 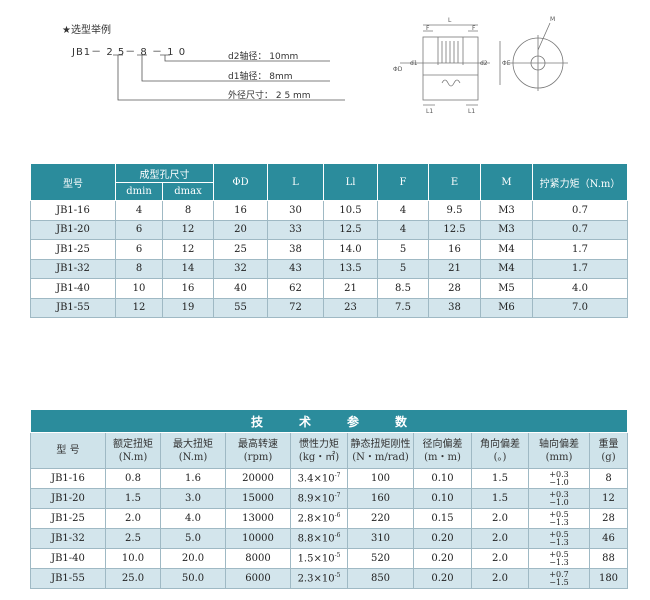 What do you see at coordinates (188, 268) in the screenshot?
I see `cell-dmax: 14` at bounding box center [188, 268].